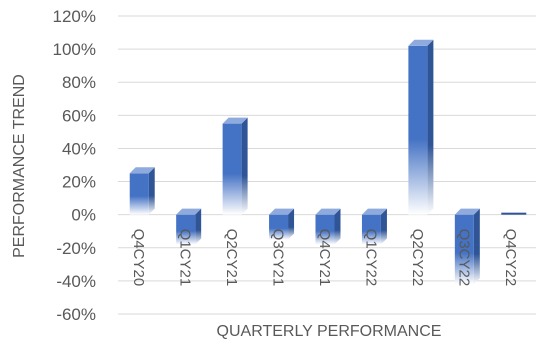  I want to click on y-tick-label: 60%, so click(79, 115).